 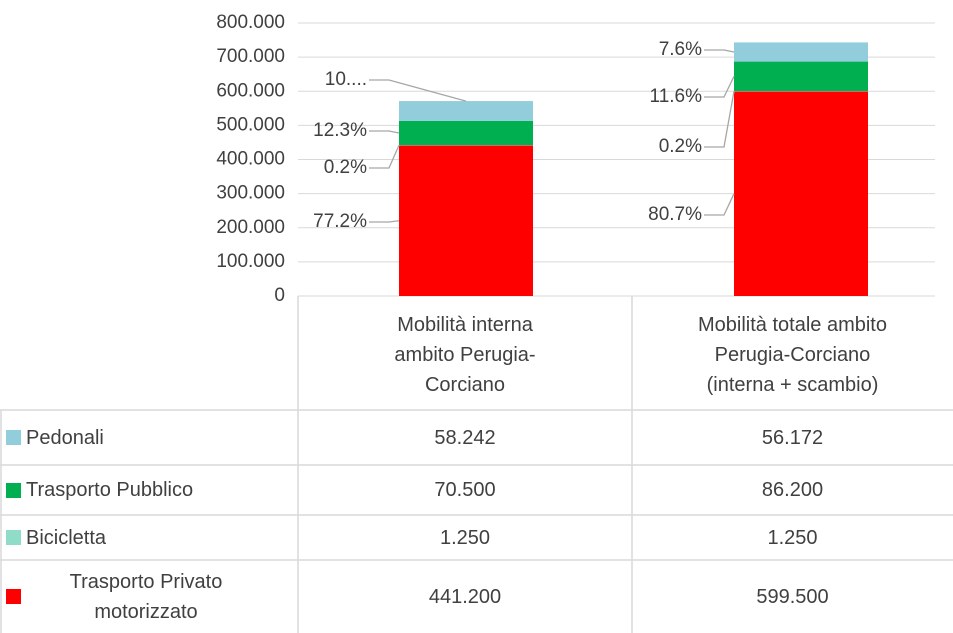 What do you see at coordinates (465, 596) in the screenshot?
I see `table-value: 441.200` at bounding box center [465, 596].